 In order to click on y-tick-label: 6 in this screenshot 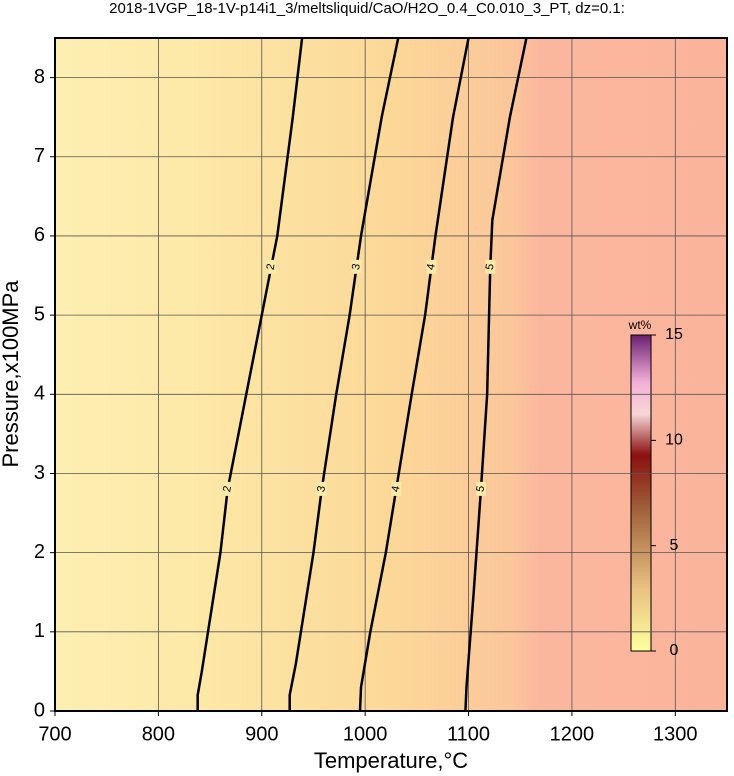, I will do `click(39, 235)`.